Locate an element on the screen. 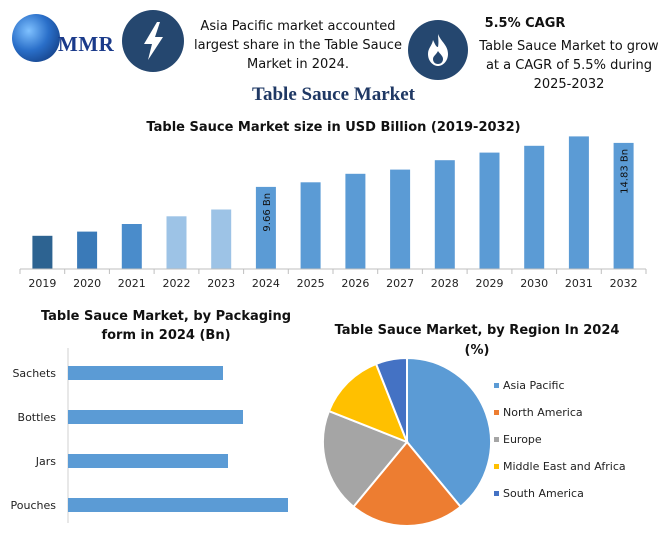 This screenshot has height=537, width=667. tick-label-2028: 2028 is located at coordinates (445, 283).